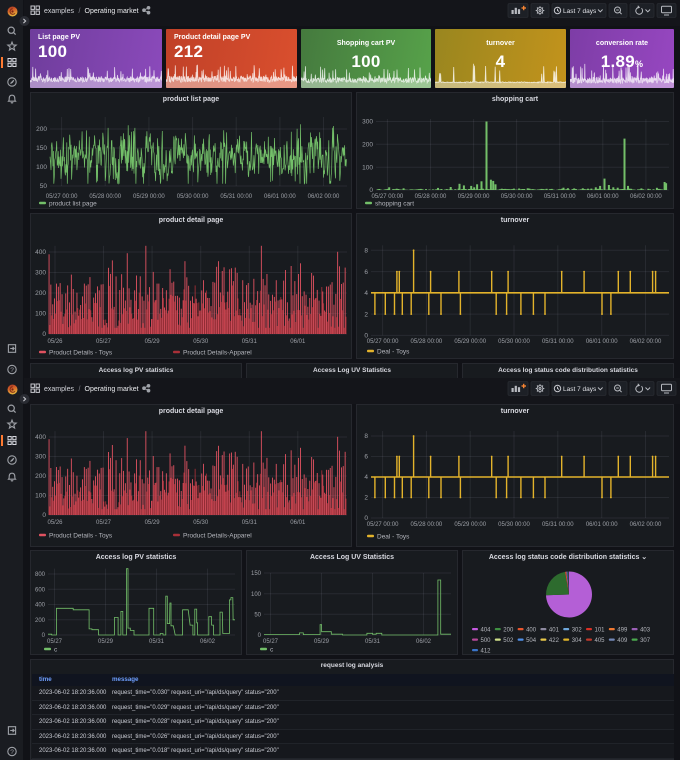 The image size is (680, 760). I want to click on svg-text: 412, so click(486, 652).